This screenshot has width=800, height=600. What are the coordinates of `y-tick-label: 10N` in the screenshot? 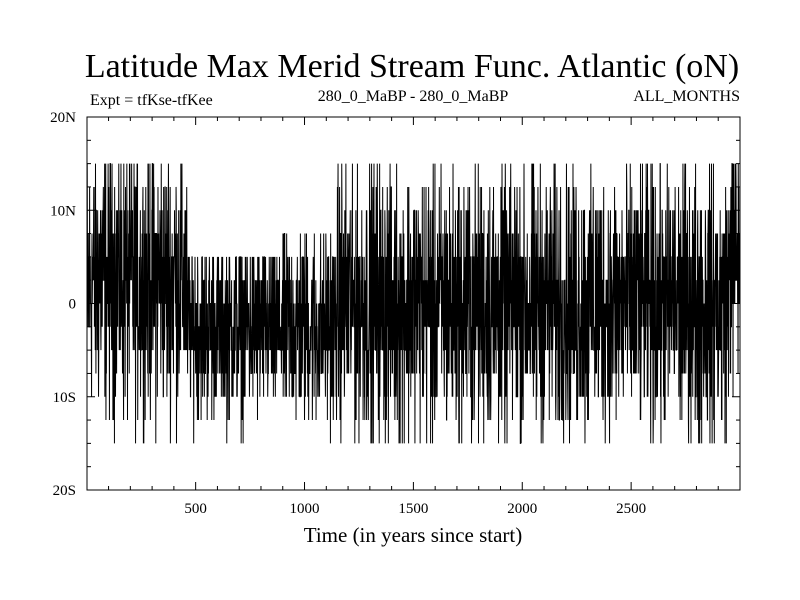 It's located at (63, 211).